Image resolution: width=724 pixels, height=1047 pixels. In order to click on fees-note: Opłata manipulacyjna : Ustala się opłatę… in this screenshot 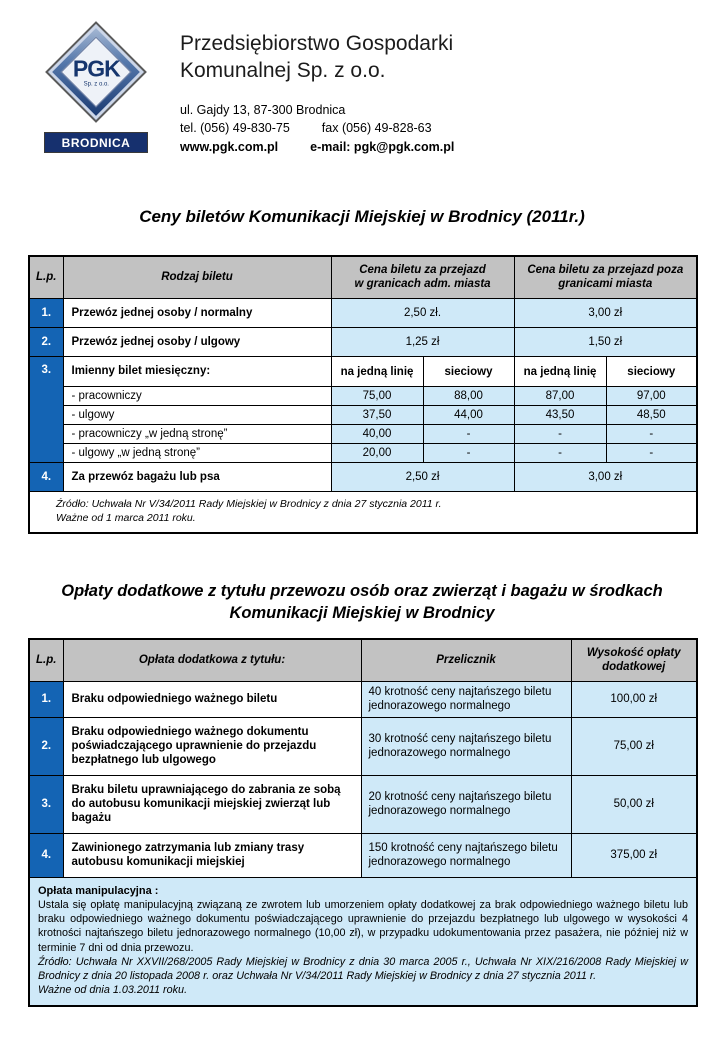, I will do `click(363, 941)`.